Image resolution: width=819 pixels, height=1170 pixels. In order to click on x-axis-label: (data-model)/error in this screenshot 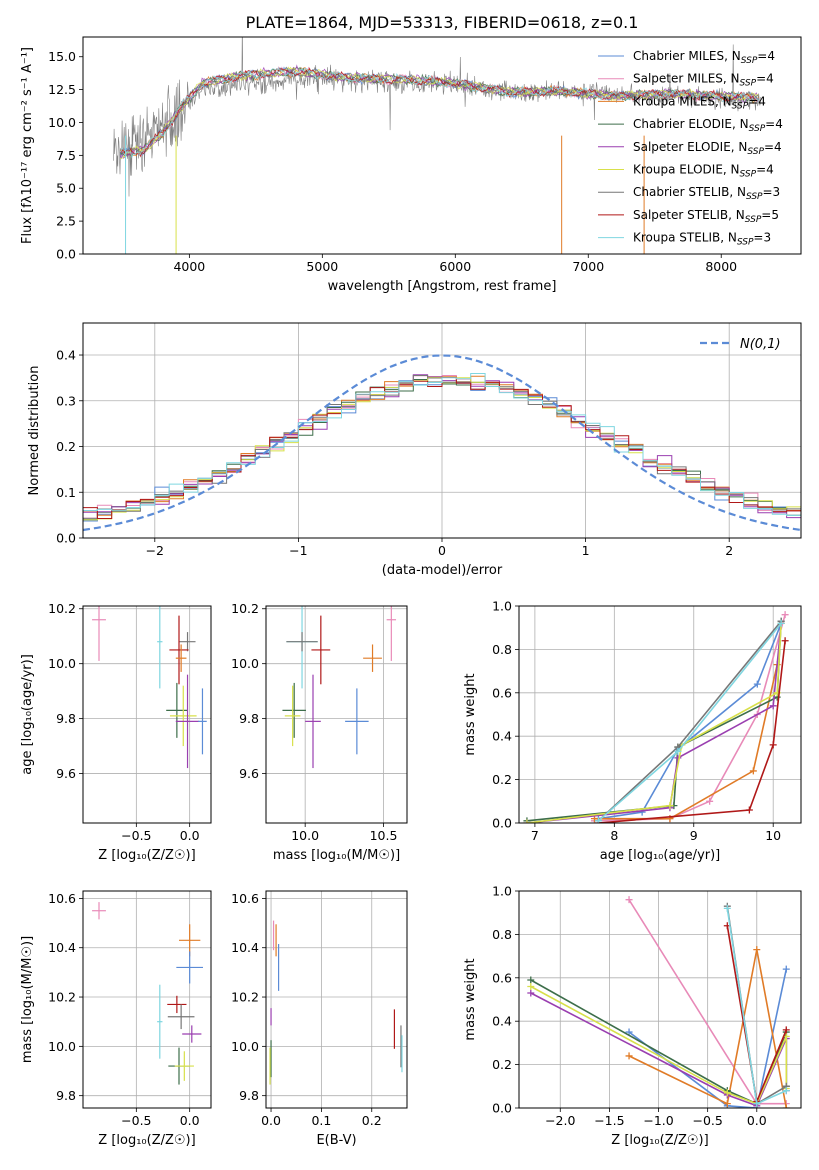, I will do `click(442, 570)`.